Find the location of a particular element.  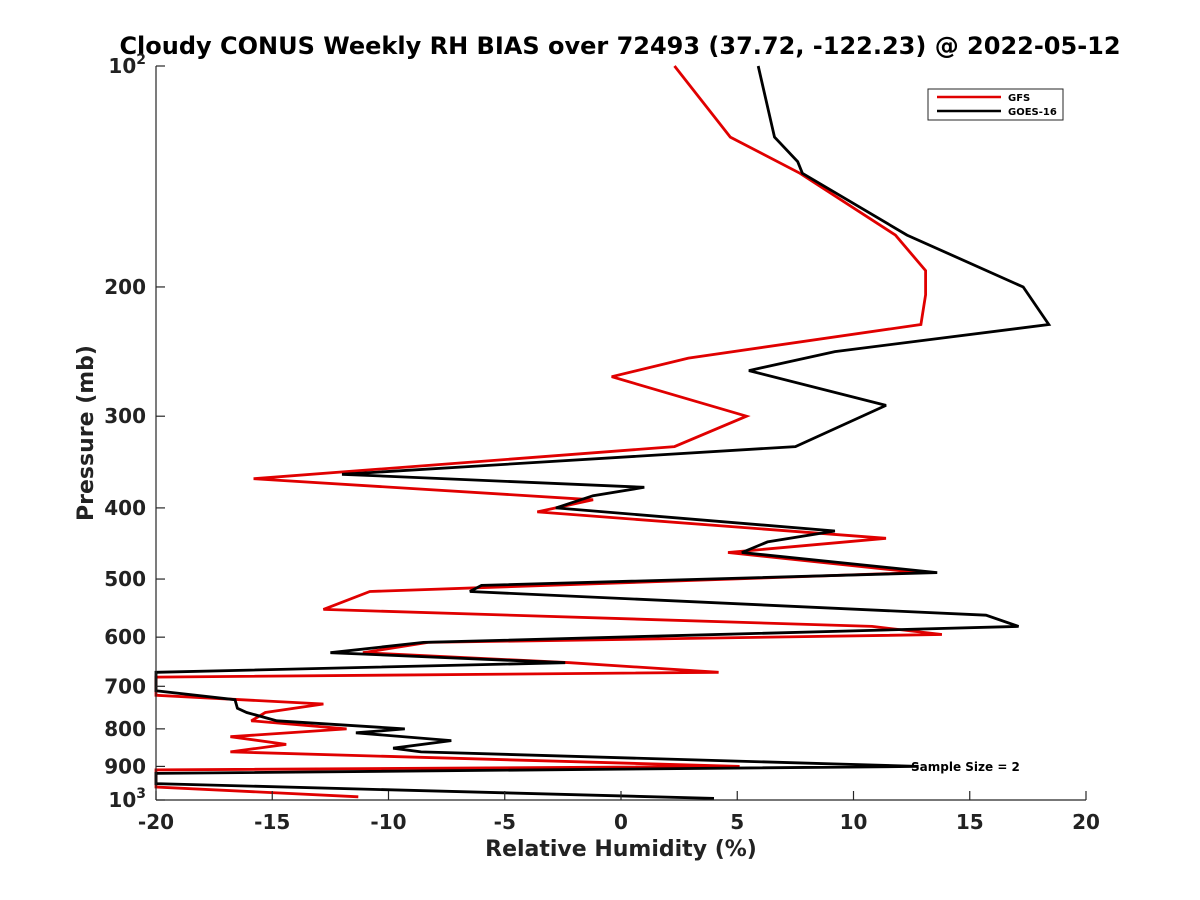

x-tick-label: 15 is located at coordinates (970, 822).